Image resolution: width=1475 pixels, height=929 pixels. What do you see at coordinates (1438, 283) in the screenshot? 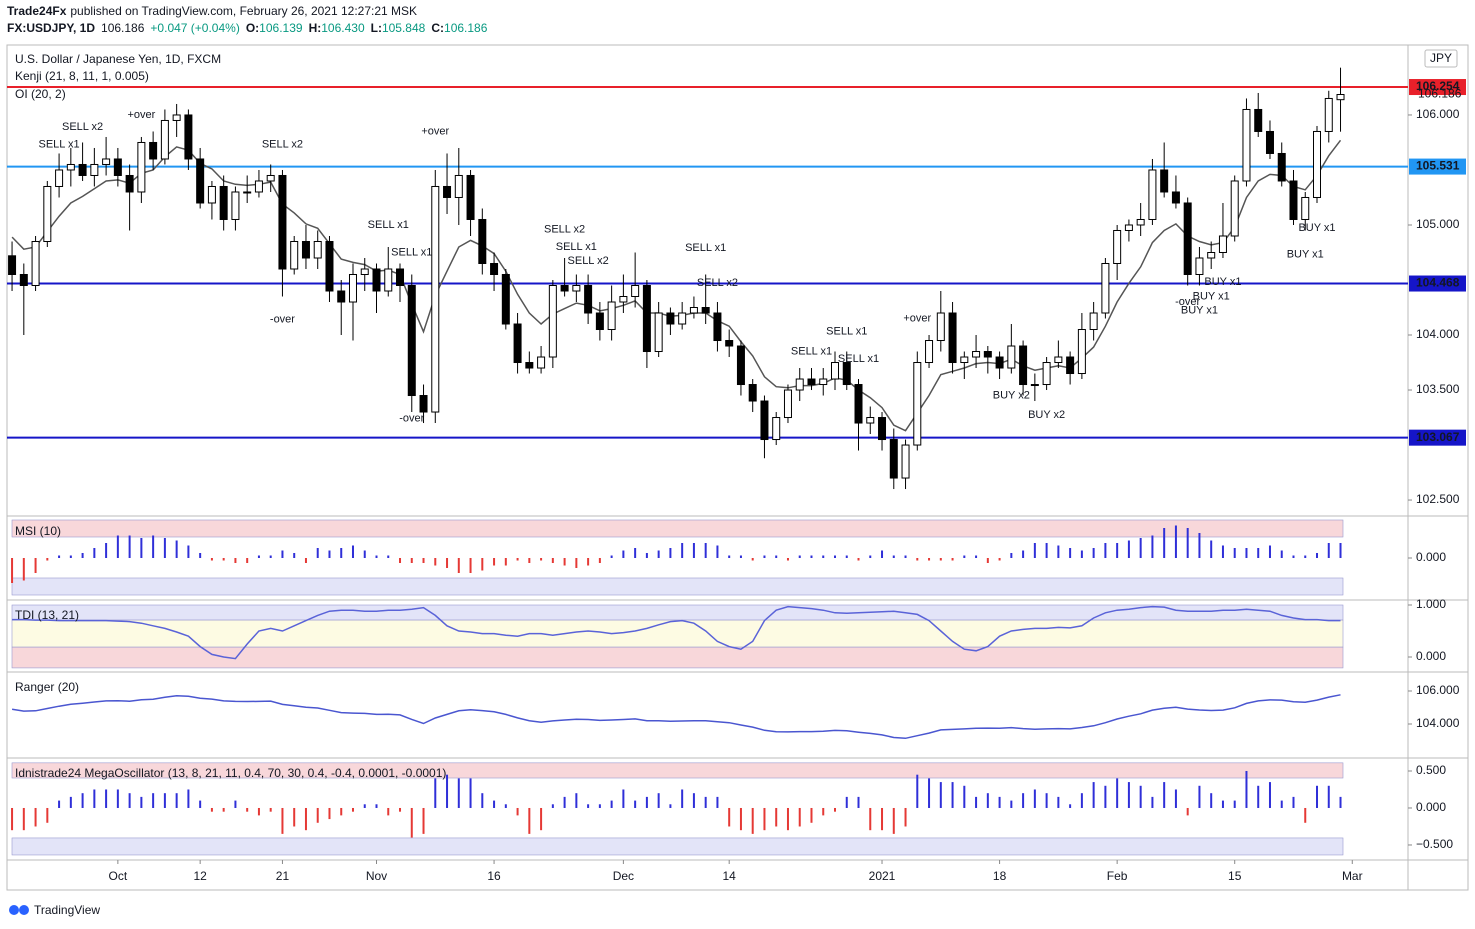
I see `price-tag-label: 104.468` at bounding box center [1438, 283].